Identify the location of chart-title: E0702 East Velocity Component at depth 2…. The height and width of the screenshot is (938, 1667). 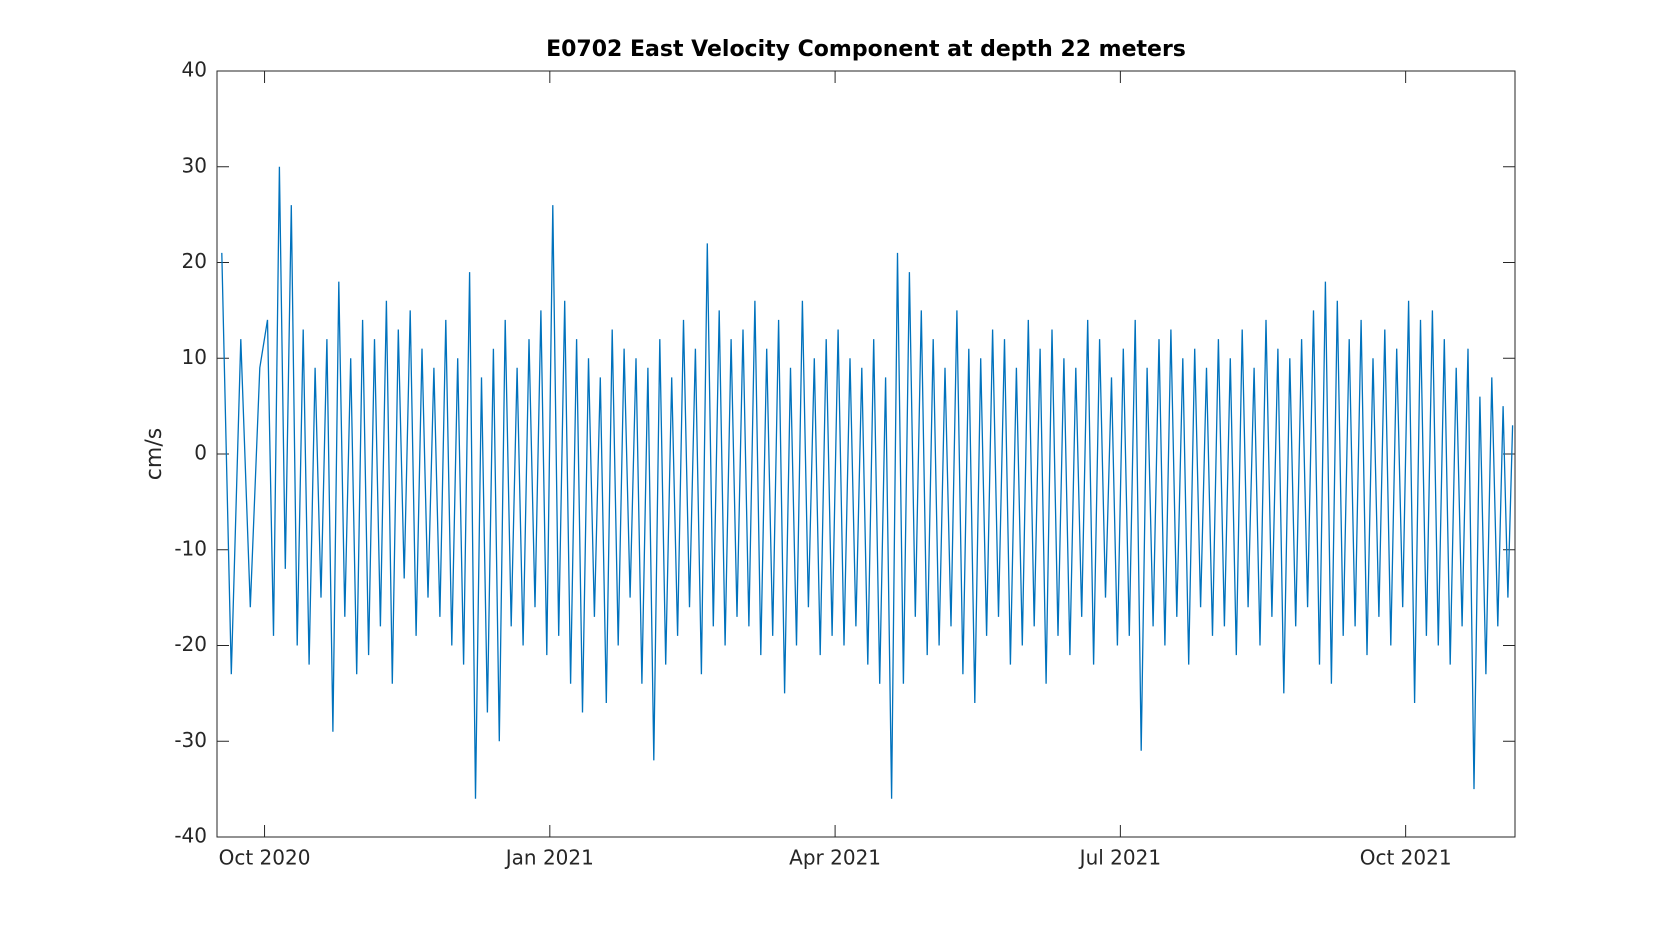
(866, 49).